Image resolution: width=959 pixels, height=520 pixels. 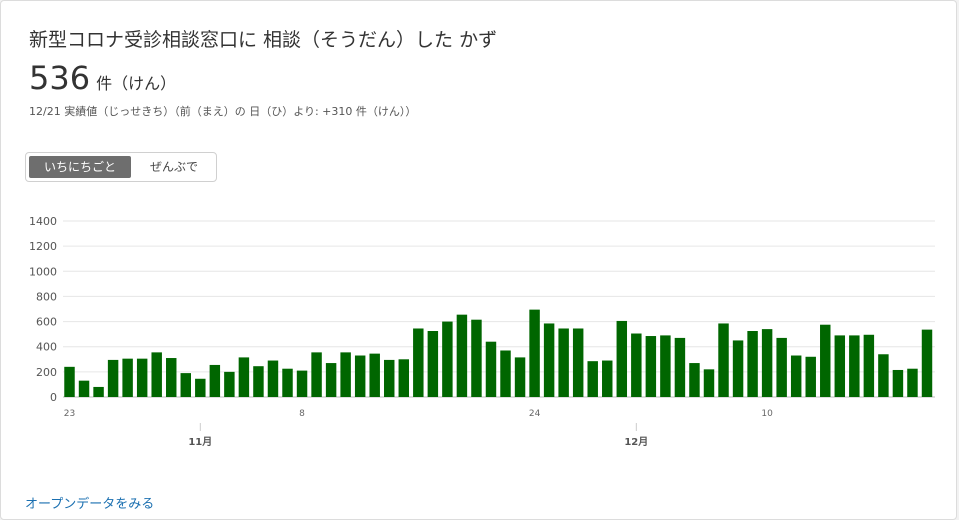 What do you see at coordinates (46, 372) in the screenshot?
I see `y-tick-label: 200` at bounding box center [46, 372].